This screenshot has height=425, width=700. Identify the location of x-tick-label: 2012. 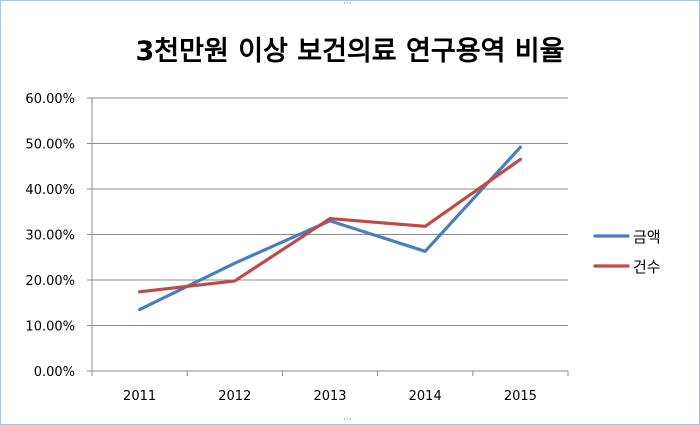
(234, 396).